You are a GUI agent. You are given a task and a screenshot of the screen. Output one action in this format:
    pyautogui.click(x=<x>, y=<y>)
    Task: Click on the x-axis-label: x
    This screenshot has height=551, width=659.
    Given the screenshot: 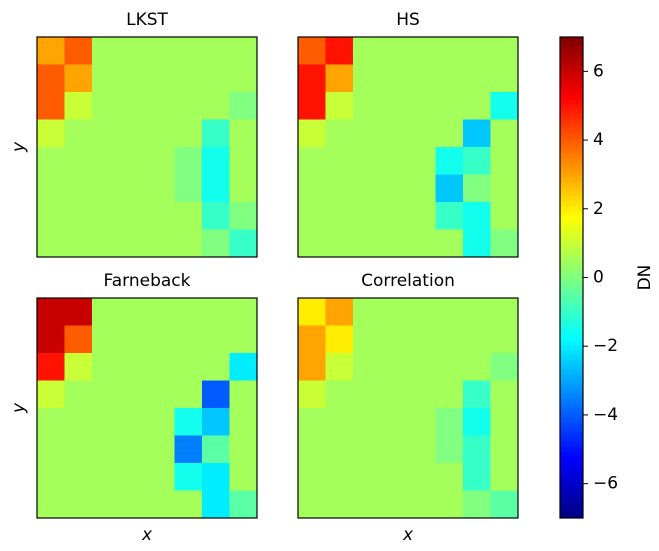 What is the action you would take?
    pyautogui.click(x=147, y=535)
    